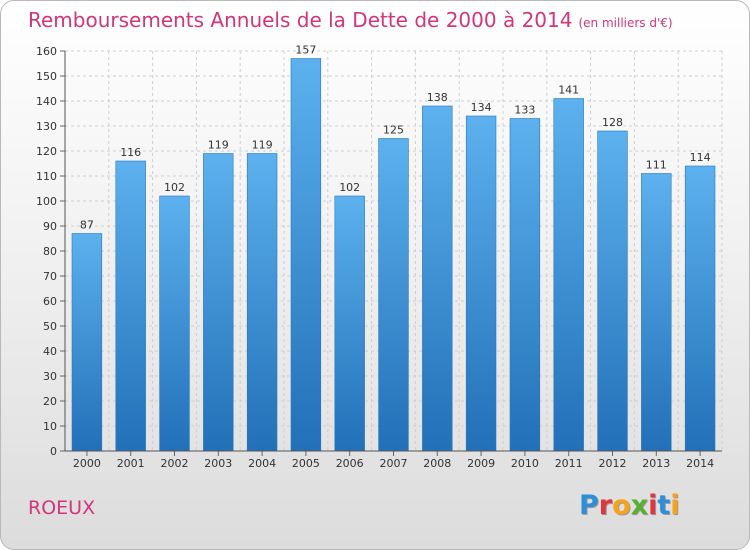  I want to click on x-tick-label: 2007, so click(394, 463).